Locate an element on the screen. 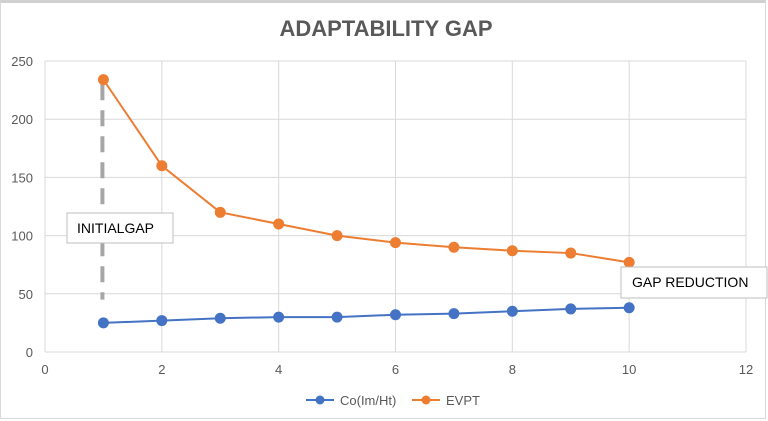 Image resolution: width=768 pixels, height=421 pixels. y-tick-label: 150 is located at coordinates (22, 177).